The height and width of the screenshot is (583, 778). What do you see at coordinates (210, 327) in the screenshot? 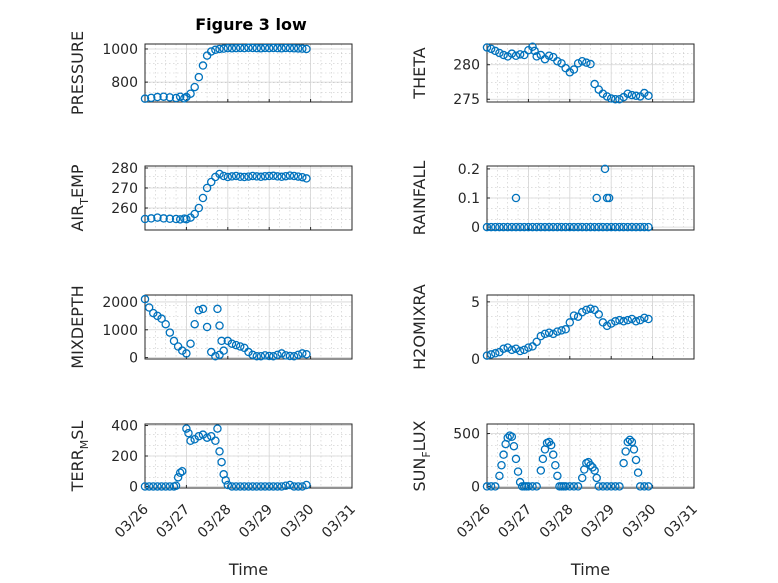
I see `subplot-mixdepth: 0 1000 2000 MIXDEPTH` at bounding box center [210, 327].